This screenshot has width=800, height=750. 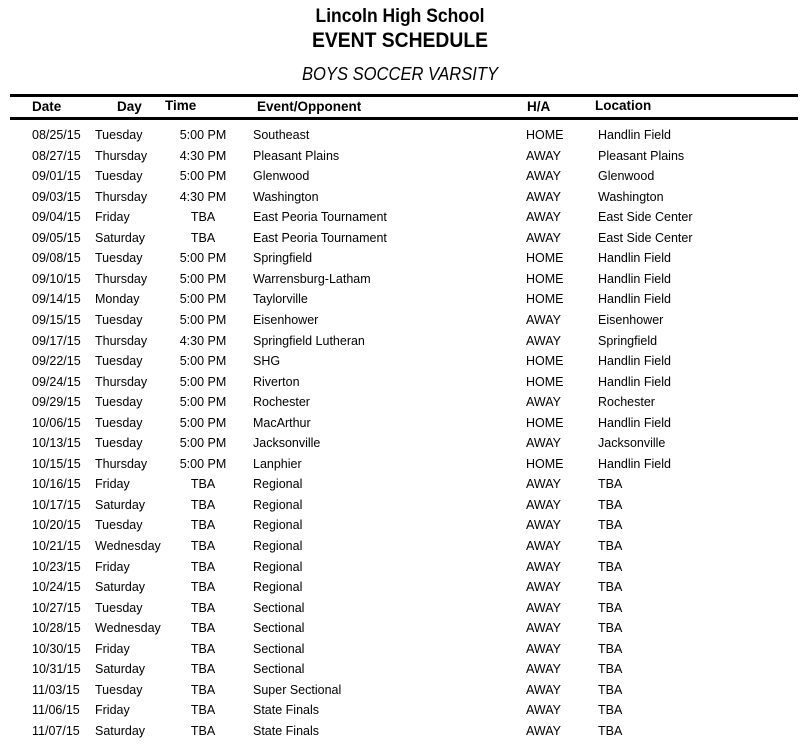 I want to click on event-cell: Glenwood, so click(x=281, y=176).